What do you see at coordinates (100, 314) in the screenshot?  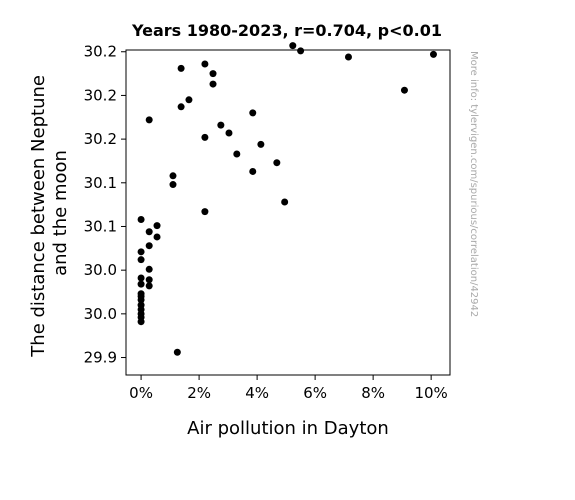 I see `y-tick-label-1: 30.0` at bounding box center [100, 314].